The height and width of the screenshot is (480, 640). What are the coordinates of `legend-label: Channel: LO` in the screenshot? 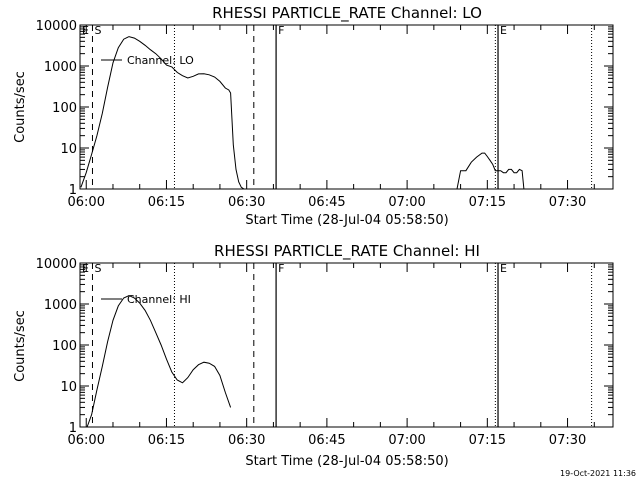 It's located at (160, 60).